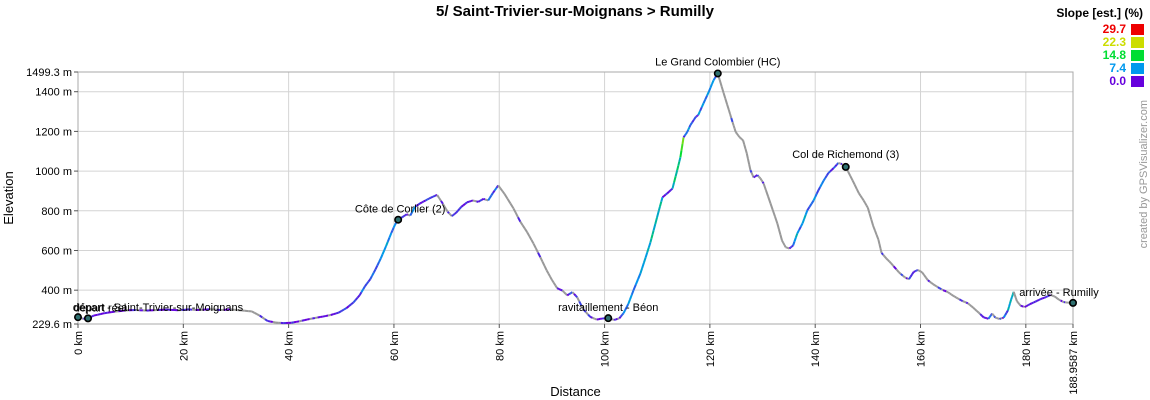 The height and width of the screenshot is (400, 1150). Describe the element at coordinates (53, 132) in the screenshot. I see `y-tick-label: 1200 m` at that location.